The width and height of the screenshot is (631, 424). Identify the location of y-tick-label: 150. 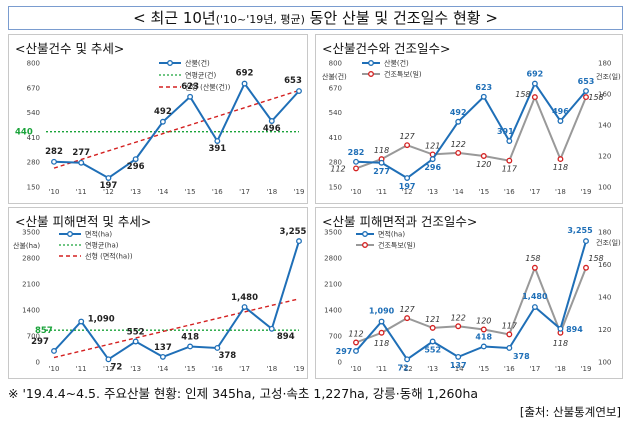
(33, 188).